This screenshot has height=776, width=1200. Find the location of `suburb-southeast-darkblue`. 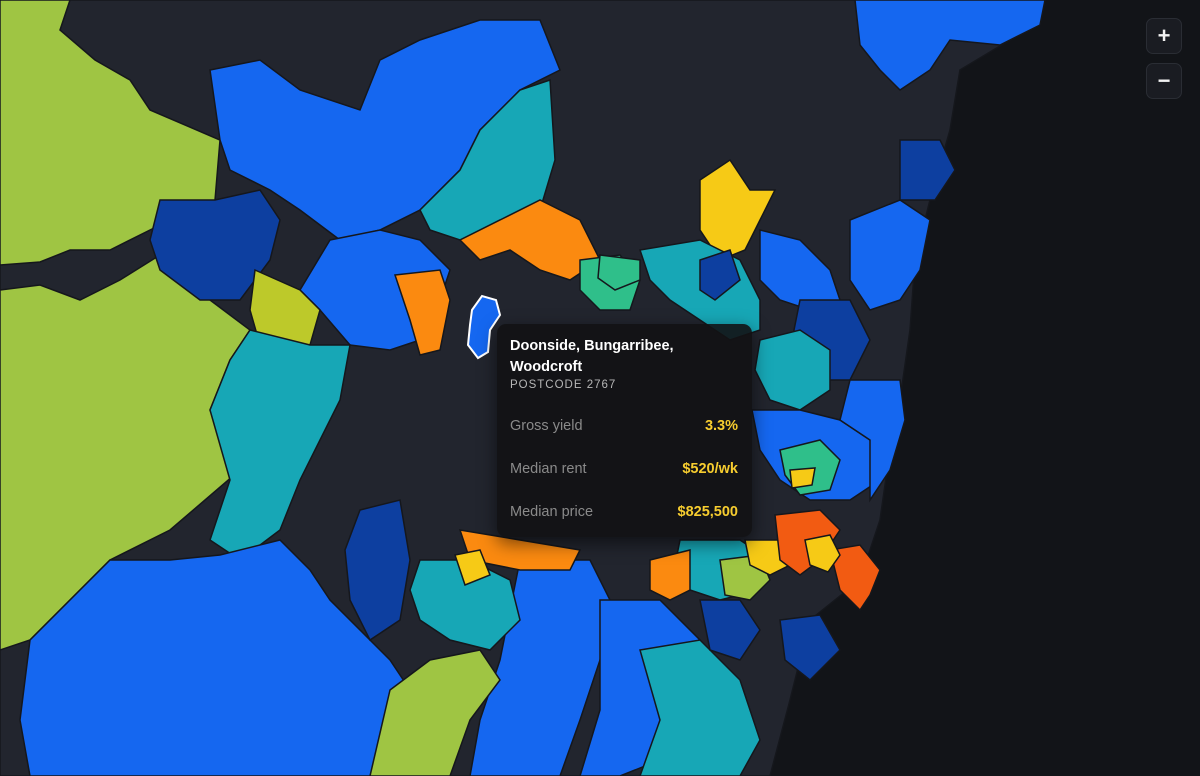

suburb-southeast-darkblue is located at coordinates (810, 648).